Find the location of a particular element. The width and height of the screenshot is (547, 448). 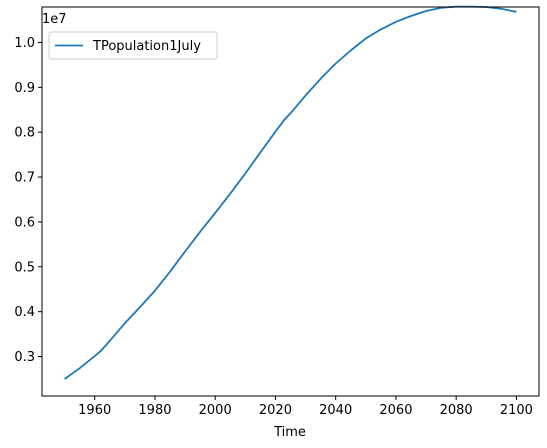

y-tick-label: 0.4 is located at coordinates (24, 312).